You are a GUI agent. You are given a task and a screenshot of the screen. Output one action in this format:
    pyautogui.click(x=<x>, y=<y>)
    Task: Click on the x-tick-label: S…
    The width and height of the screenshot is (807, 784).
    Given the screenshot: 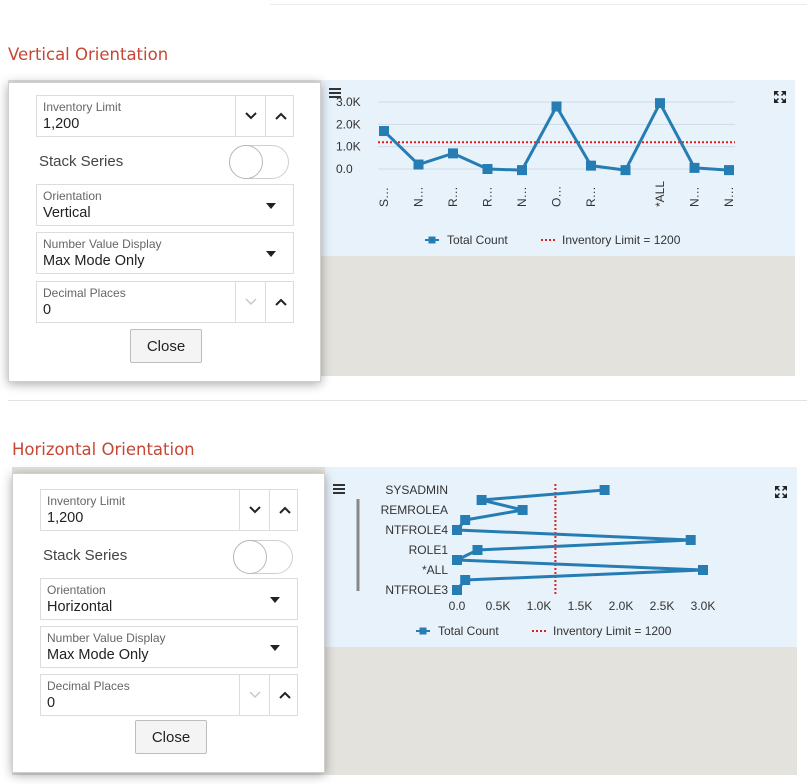 What is the action you would take?
    pyautogui.click(x=384, y=197)
    